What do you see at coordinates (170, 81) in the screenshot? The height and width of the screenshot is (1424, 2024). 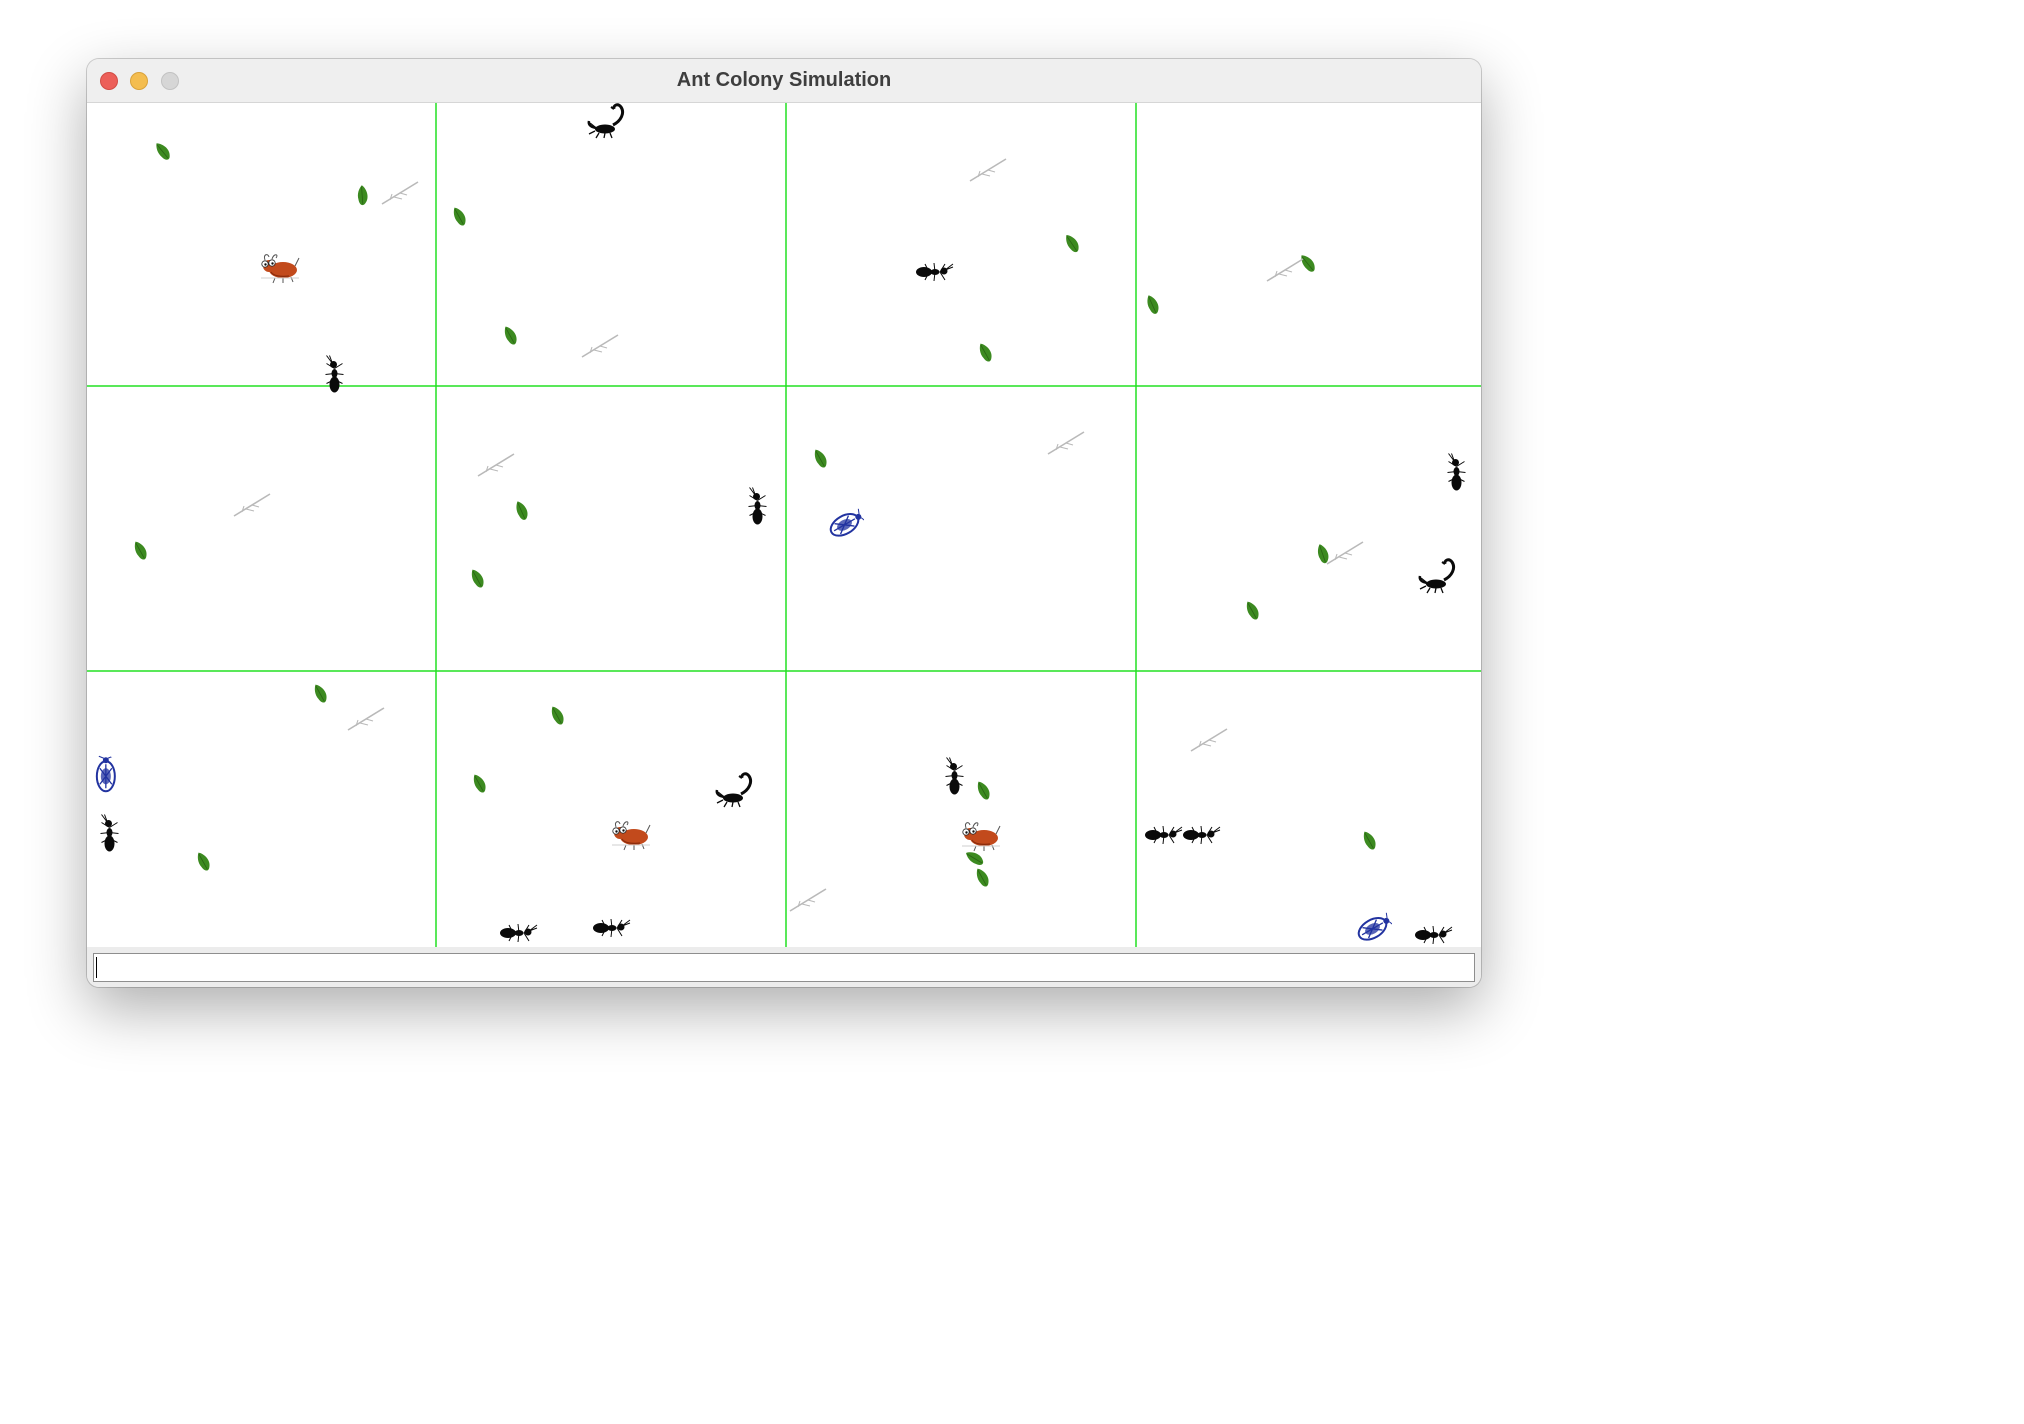 I see `zoom-window-button` at bounding box center [170, 81].